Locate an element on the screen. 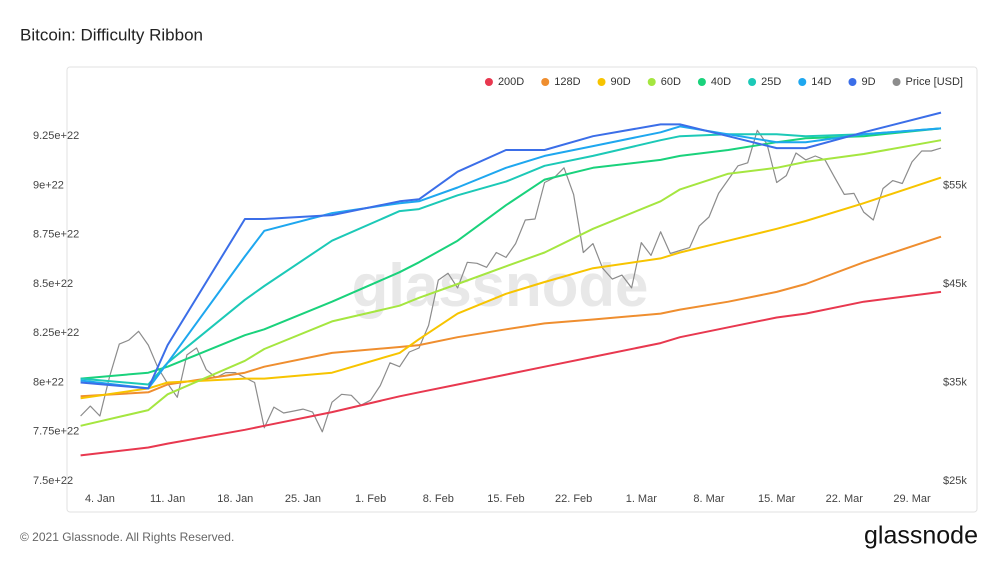 This screenshot has height=563, width=1000. x-tick-label: 1. Mar is located at coordinates (642, 499).